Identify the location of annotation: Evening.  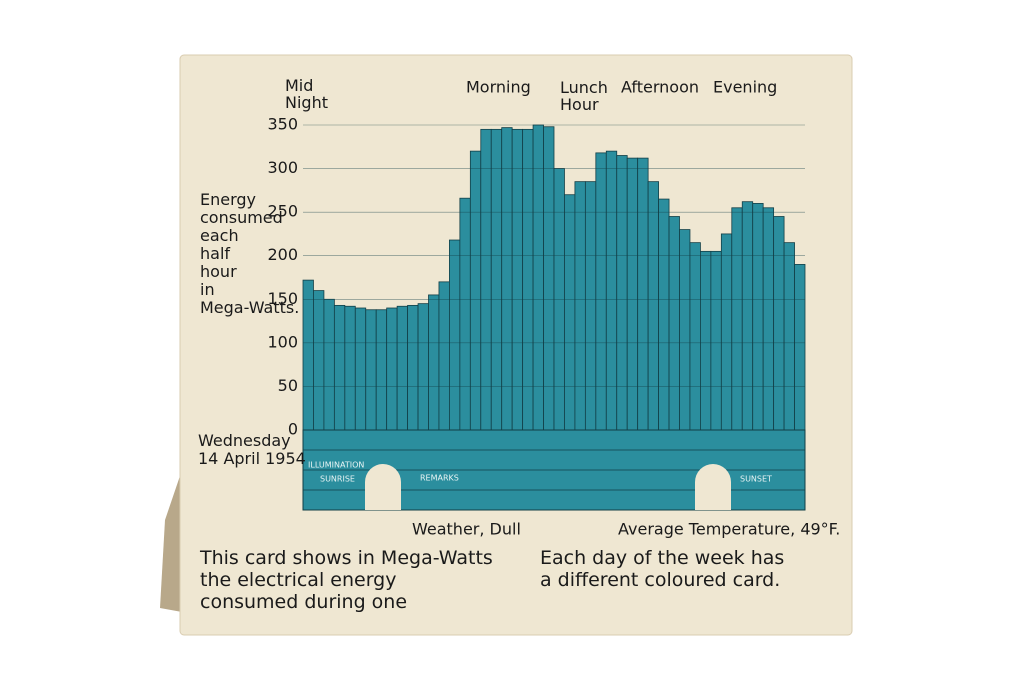
(745, 87).